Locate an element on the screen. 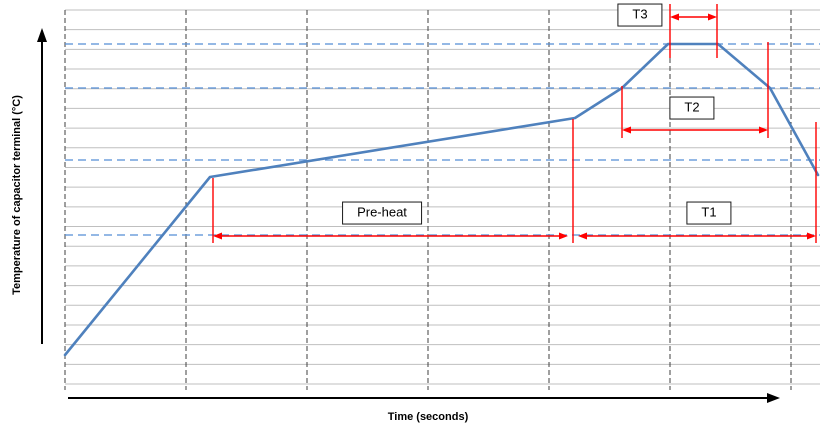 The image size is (831, 438). y-axis-label: Temperature of capacitor terminal (°C) is located at coordinates (17, 195).